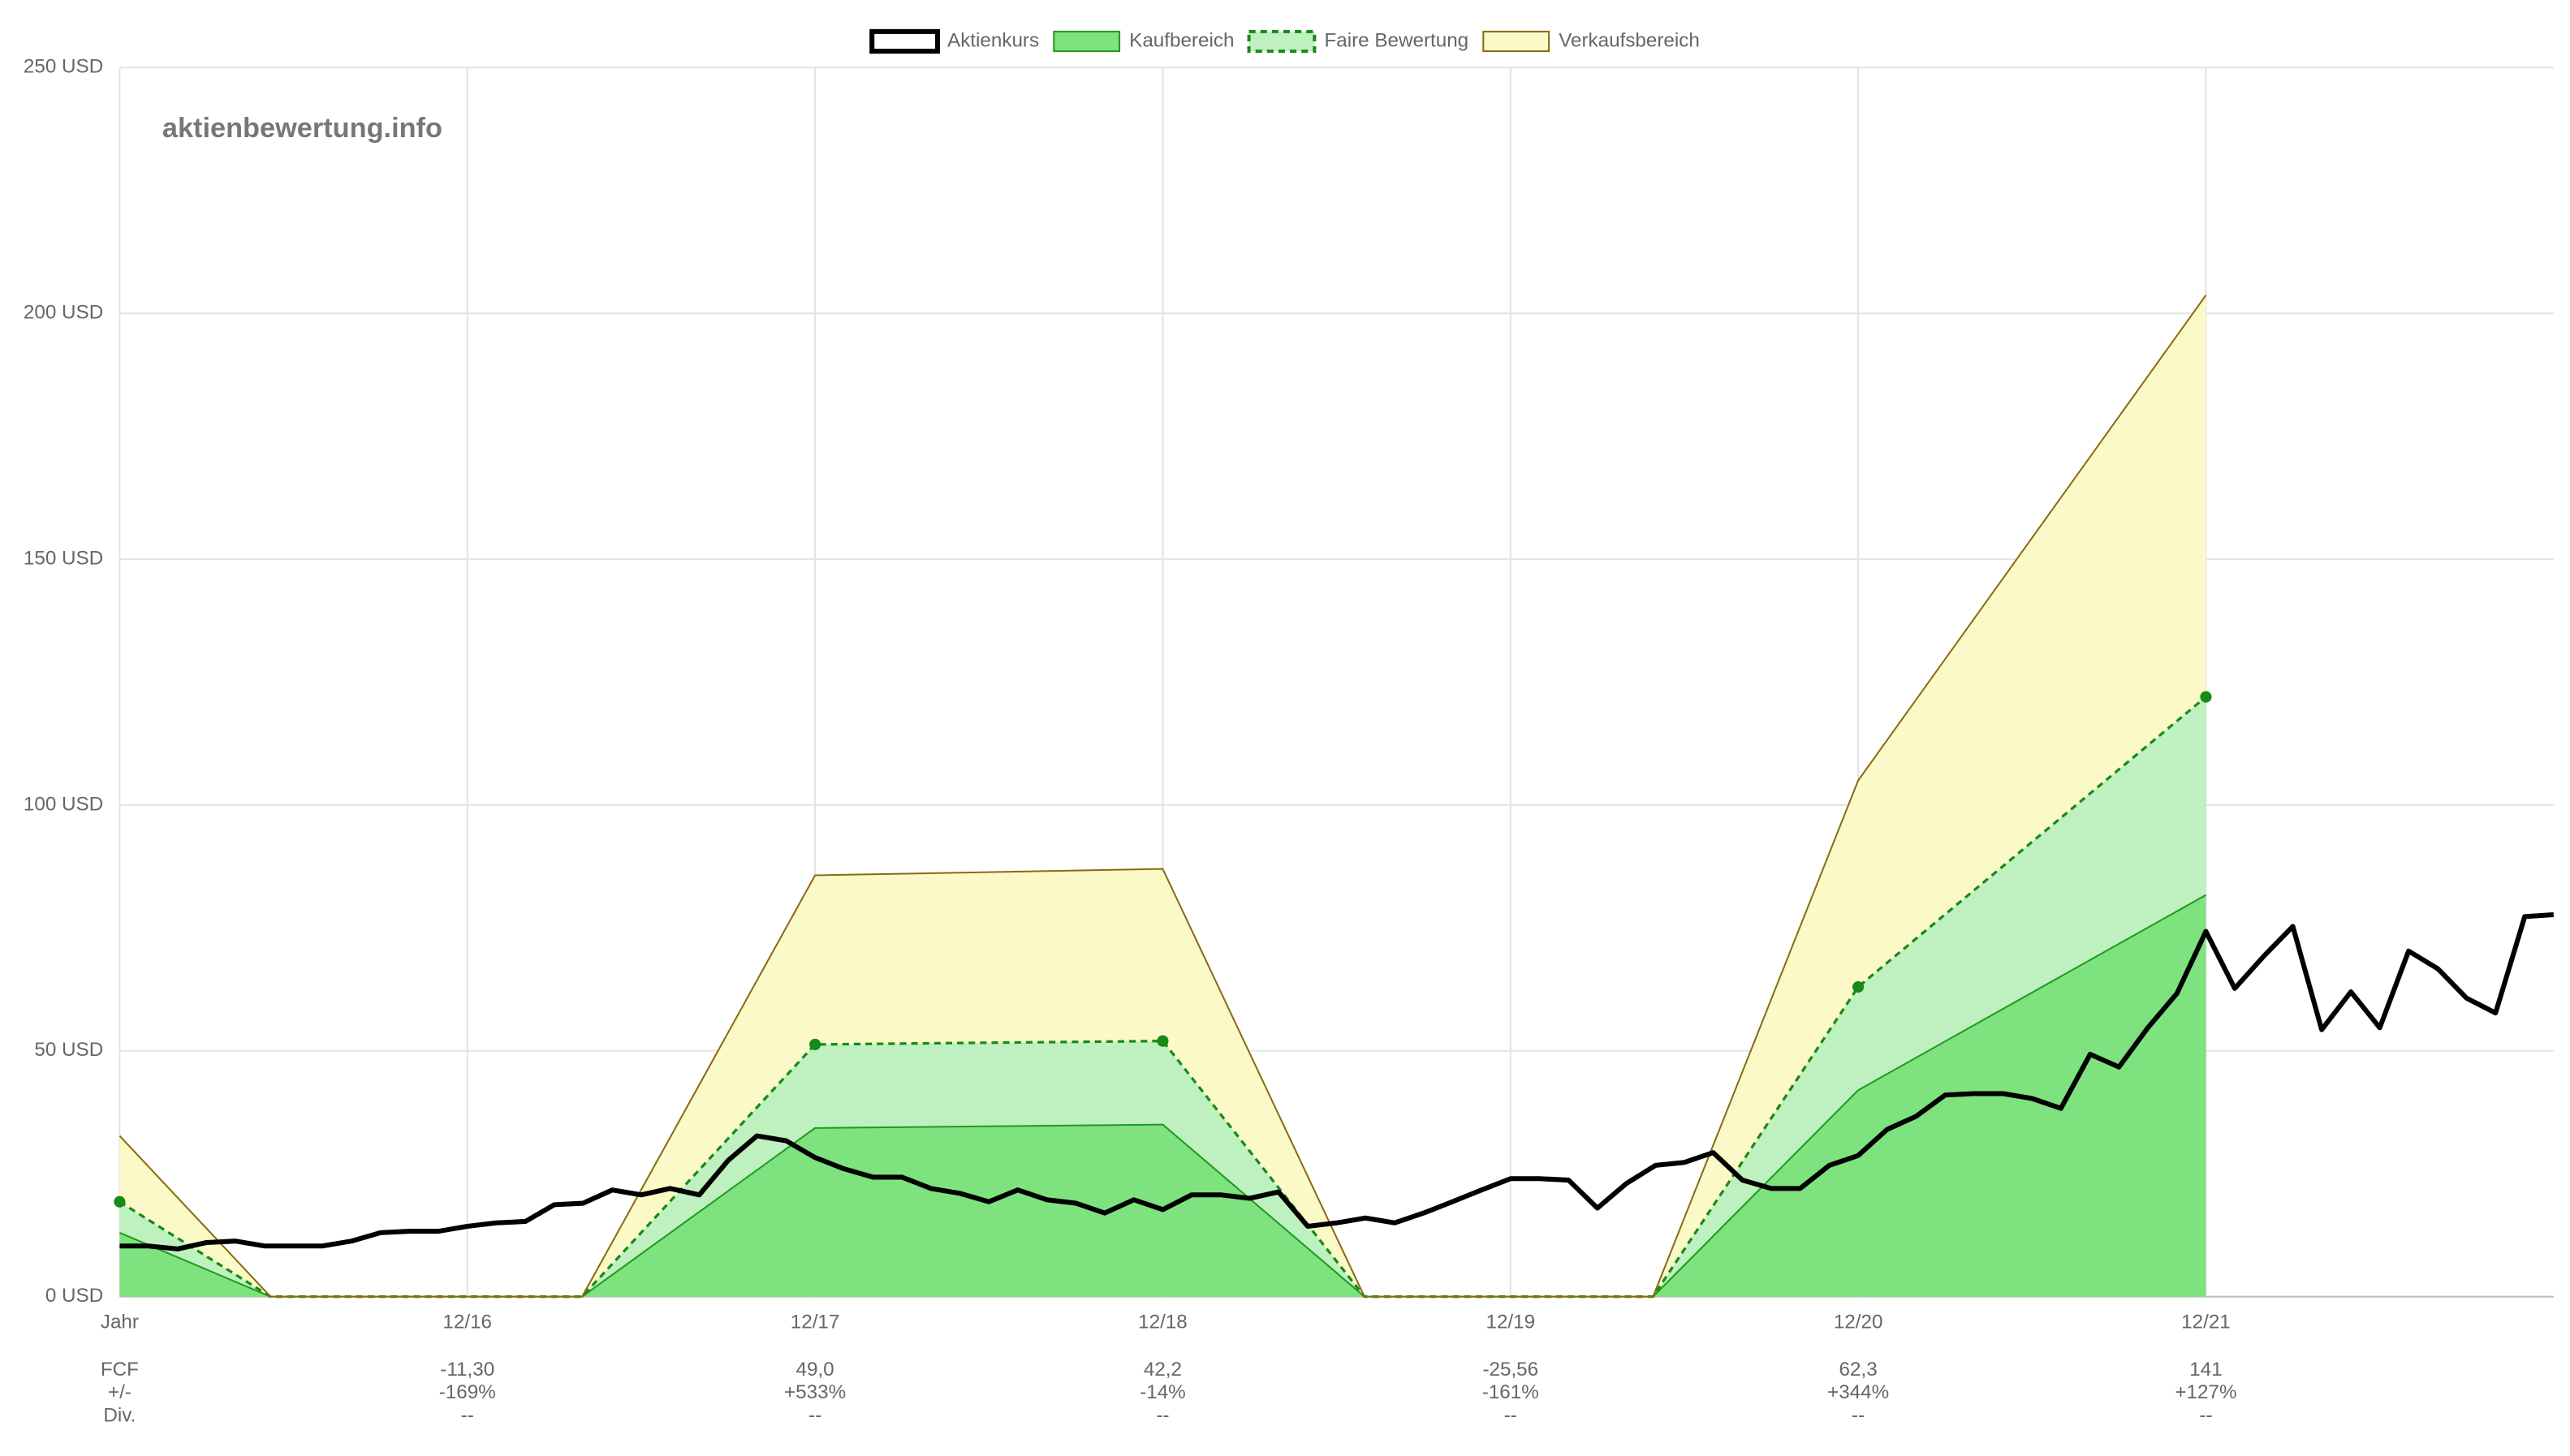 The height and width of the screenshot is (1456, 2570). Describe the element at coordinates (467, 1322) in the screenshot. I see `x-tick-label: 12/16` at that location.